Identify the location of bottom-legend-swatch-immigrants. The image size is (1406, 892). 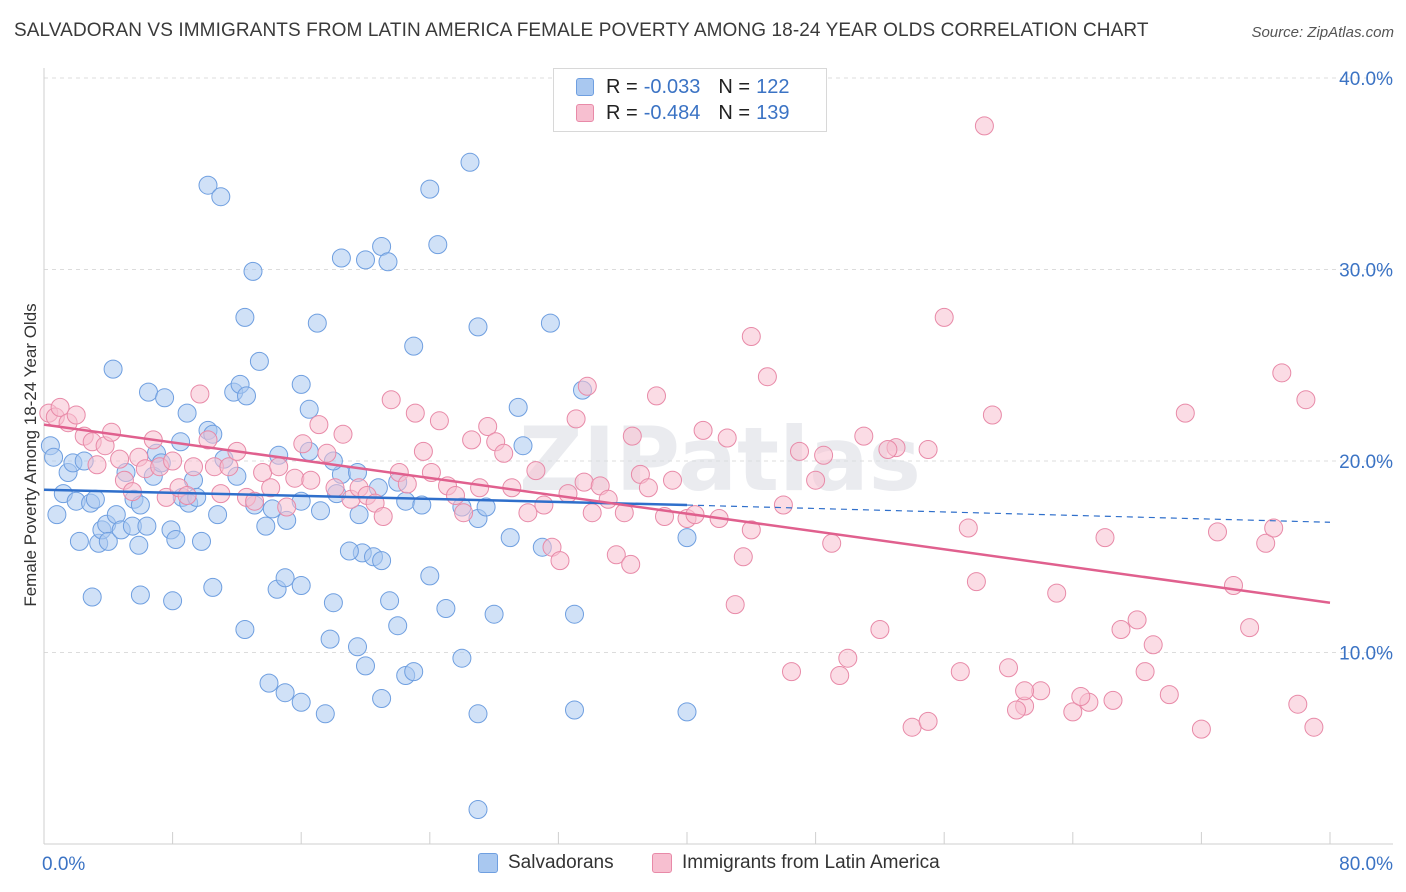
(662, 863).